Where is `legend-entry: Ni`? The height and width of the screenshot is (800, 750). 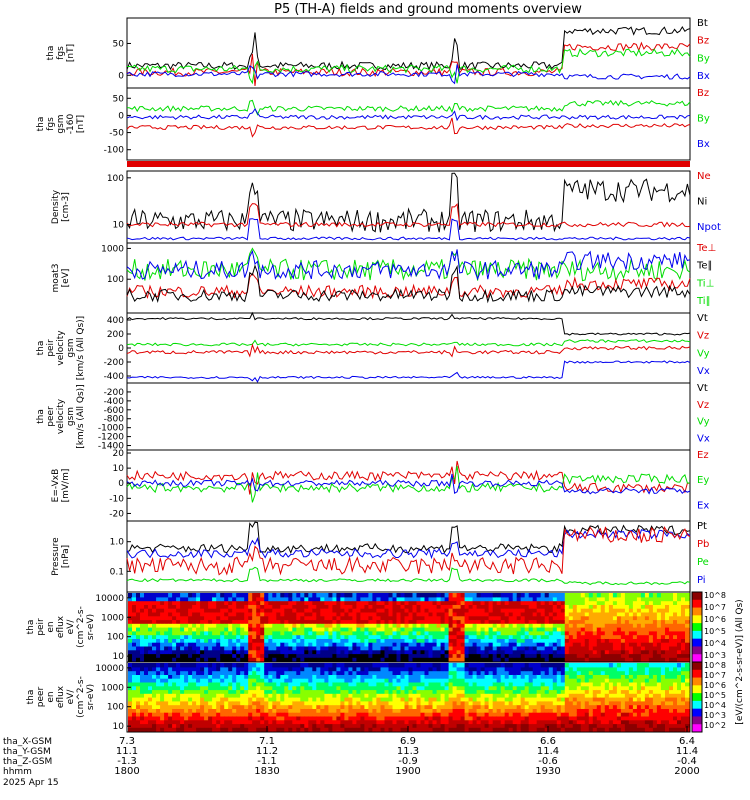
legend-entry: Ni is located at coordinates (702, 202).